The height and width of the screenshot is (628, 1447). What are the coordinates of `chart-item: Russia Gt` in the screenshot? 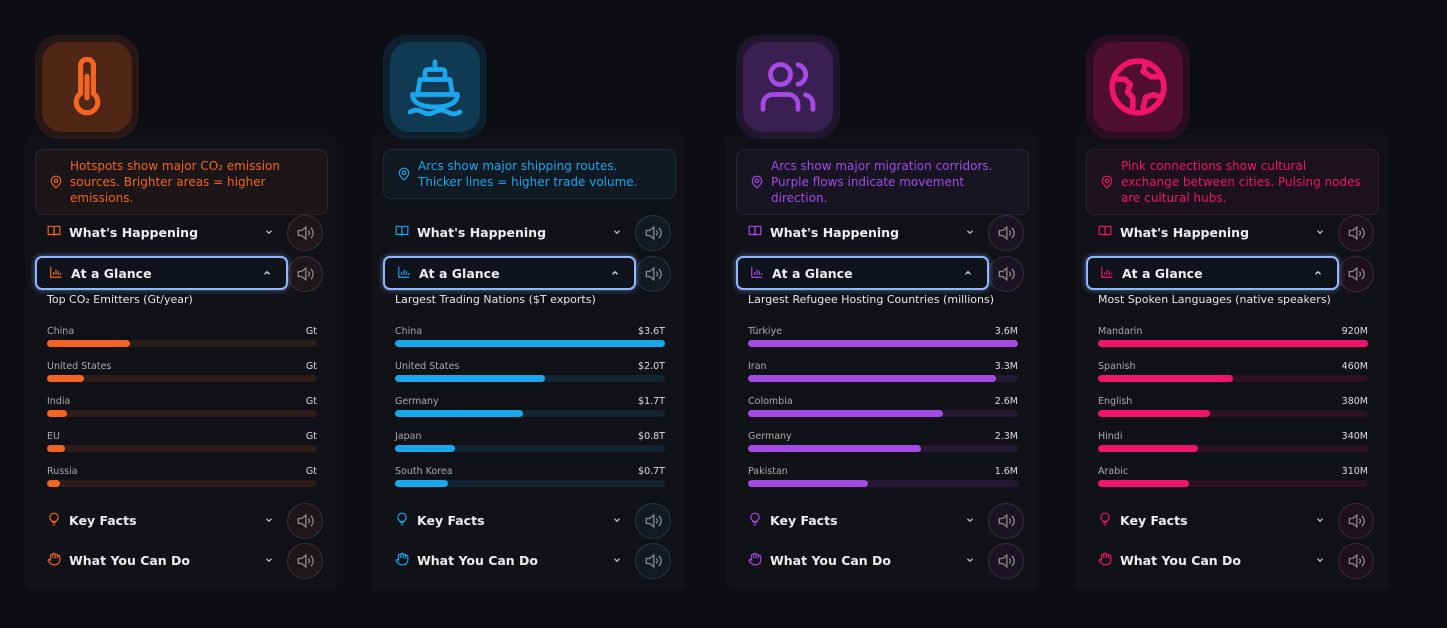 It's located at (182, 478).